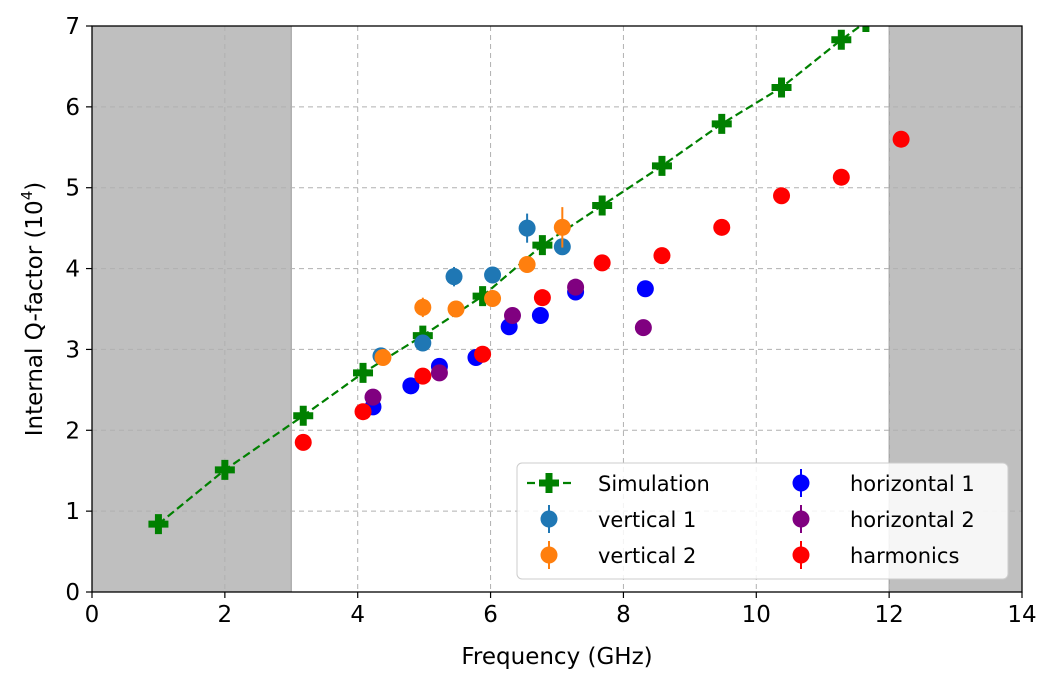  Describe the element at coordinates (72, 350) in the screenshot. I see `y-tick-label: 3` at that location.